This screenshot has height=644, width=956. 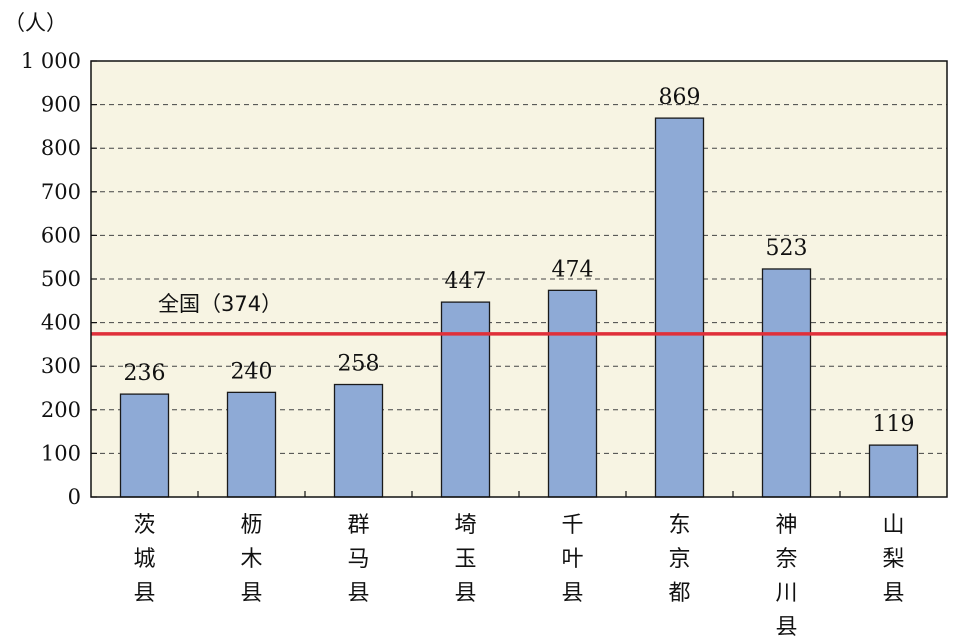 I want to click on bar-value-label: 258, so click(x=359, y=364).